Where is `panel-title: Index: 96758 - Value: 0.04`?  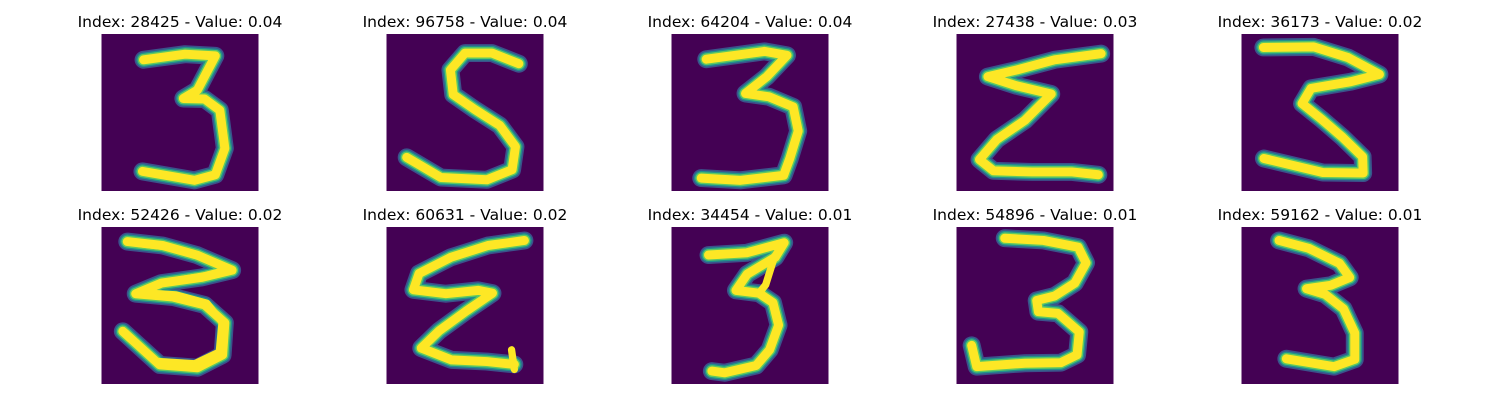 panel-title: Index: 96758 - Value: 0.04 is located at coordinates (465, 22).